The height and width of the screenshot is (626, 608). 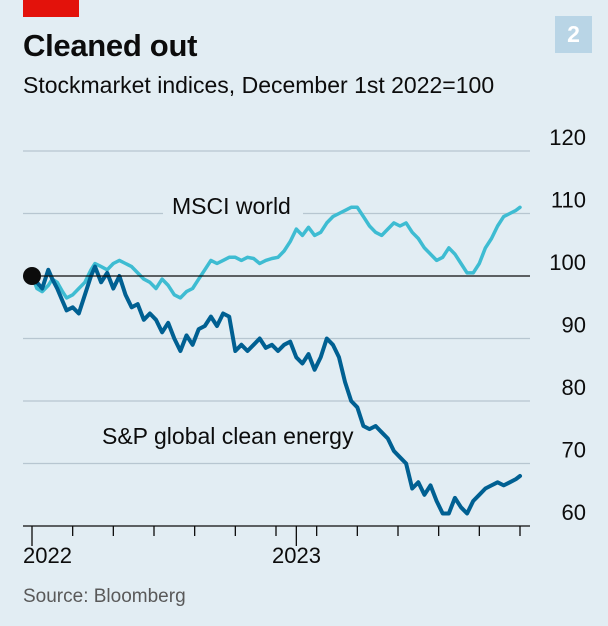 I want to click on source-note: Source: Bloomberg, so click(x=104, y=596).